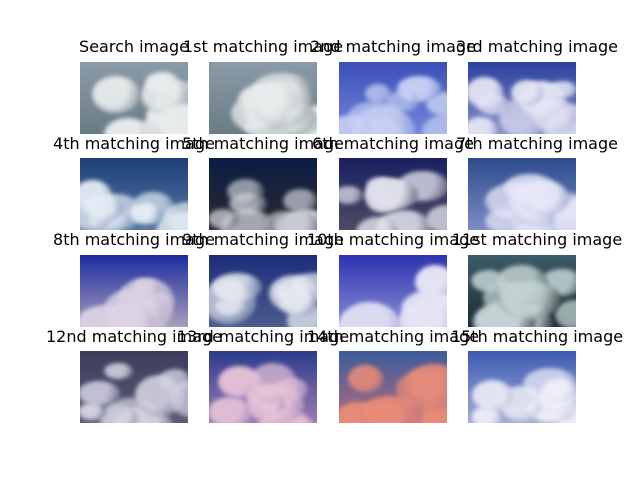  What do you see at coordinates (263, 336) in the screenshot?
I see `cell-title: 13rd matching image` at bounding box center [263, 336].